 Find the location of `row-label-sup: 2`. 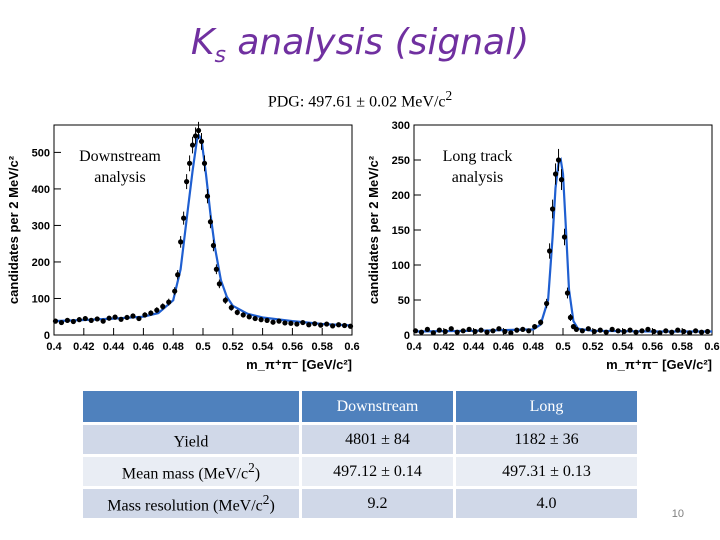

row-label-sup: 2 is located at coordinates (251, 467).